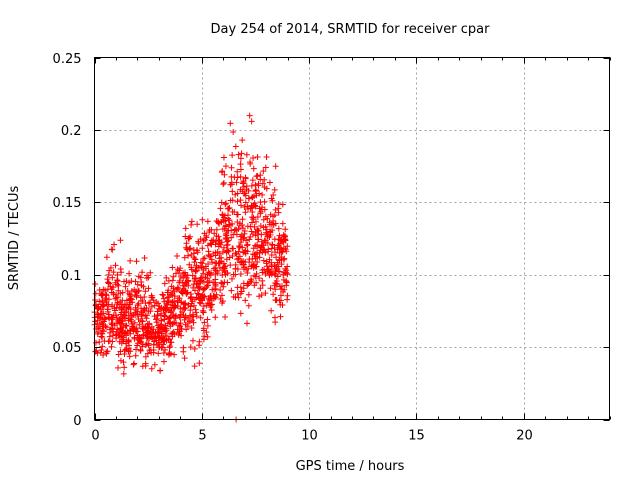 The image size is (640, 480). What do you see at coordinates (202, 436) in the screenshot?
I see `x-tick-label: 5` at bounding box center [202, 436].